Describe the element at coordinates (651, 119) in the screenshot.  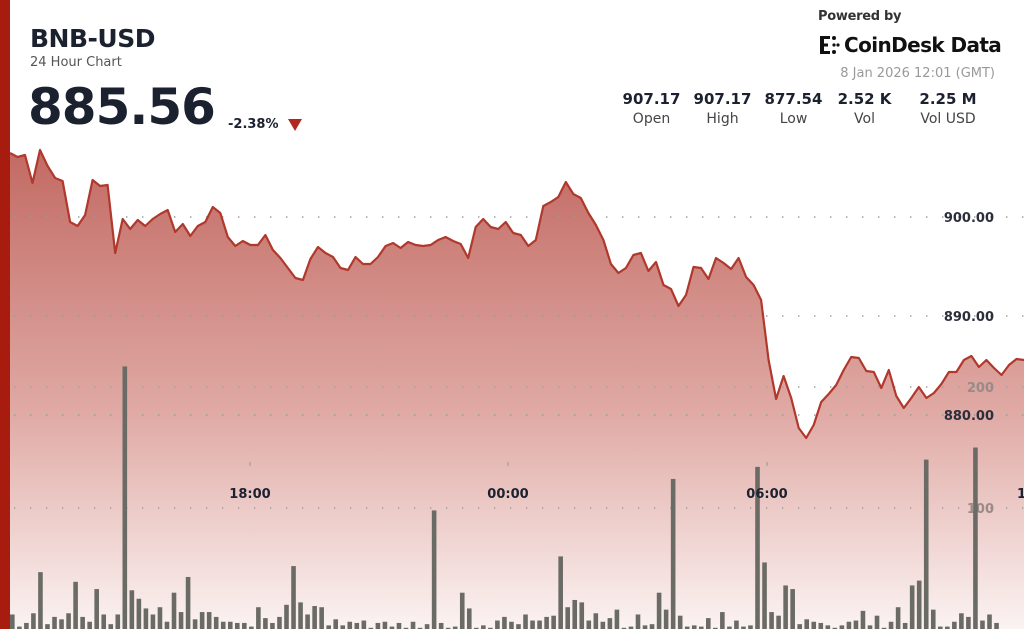
I see `stat-label: Open` at that location.